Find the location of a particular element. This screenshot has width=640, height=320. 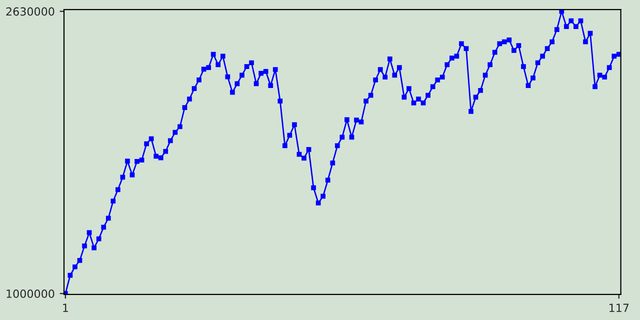

y-tick-label: 1000000 is located at coordinates (30, 294).